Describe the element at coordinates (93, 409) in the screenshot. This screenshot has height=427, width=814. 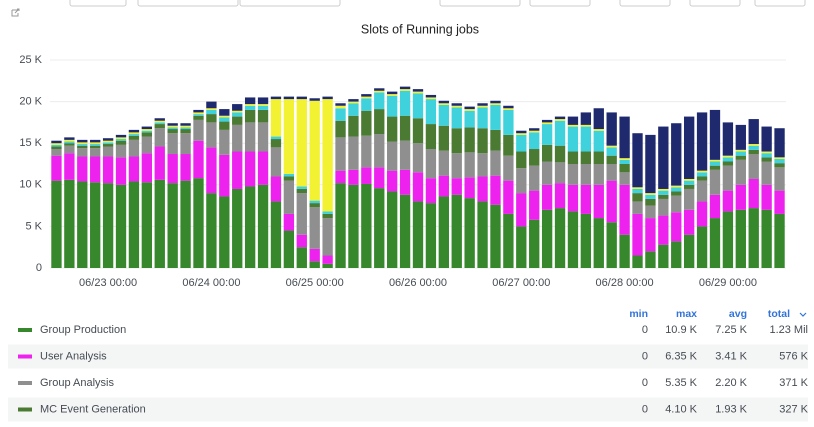
I see `legend-label: MC Event Generation` at that location.